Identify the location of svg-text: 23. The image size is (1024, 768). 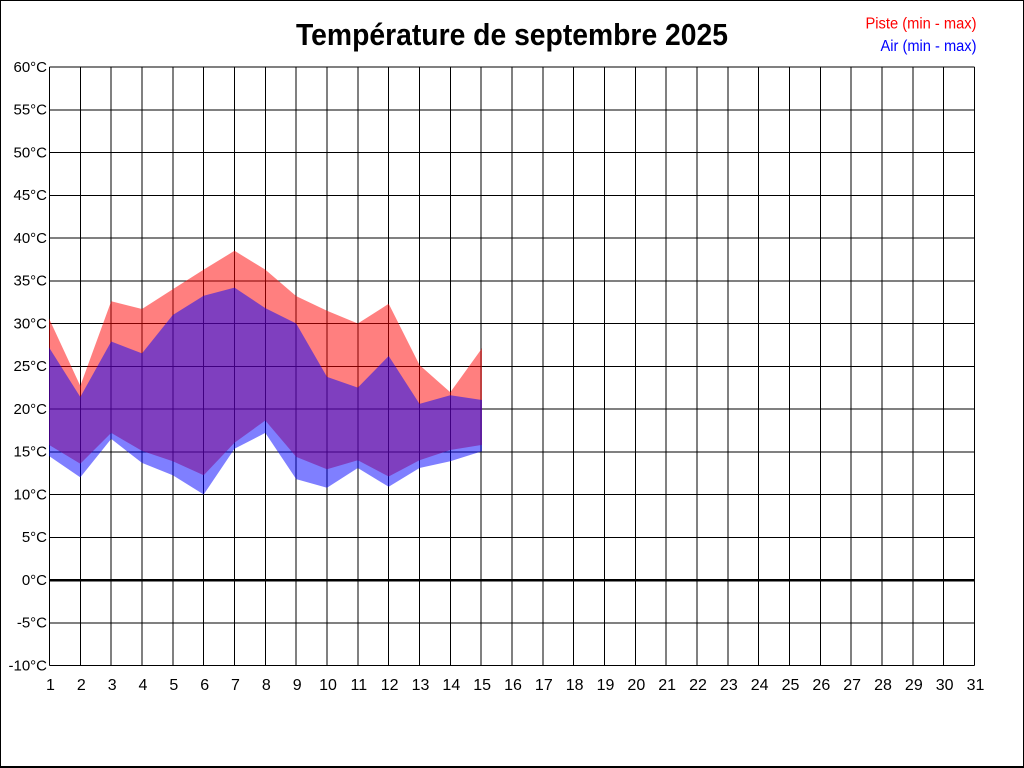
(729, 685).